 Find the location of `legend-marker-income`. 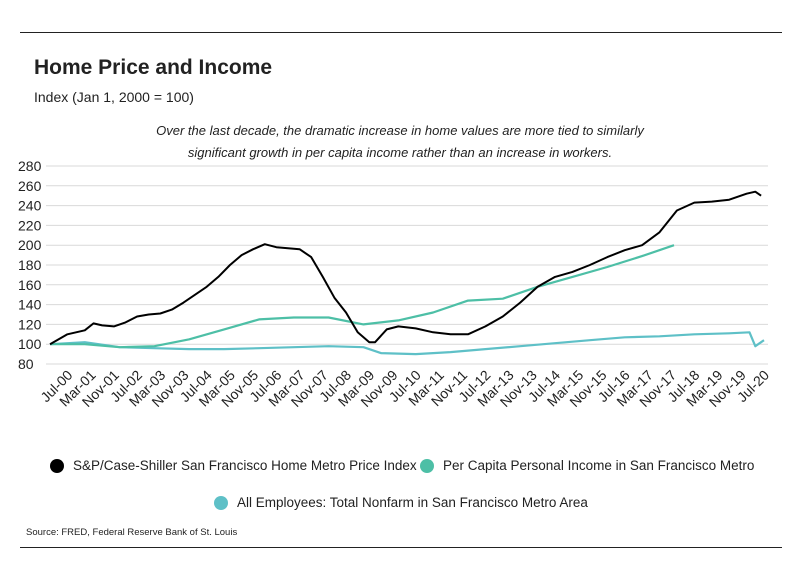

legend-marker-income is located at coordinates (427, 465).